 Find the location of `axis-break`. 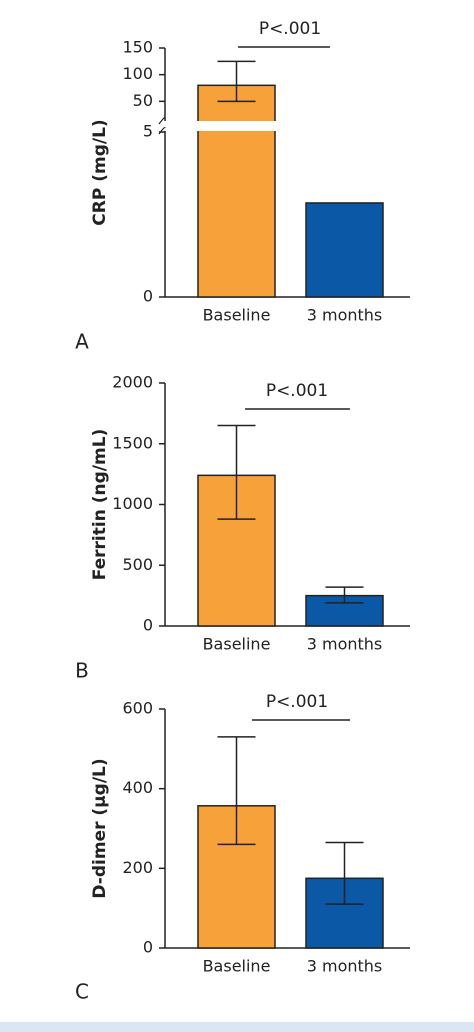

axis-break is located at coordinates (281, 126).